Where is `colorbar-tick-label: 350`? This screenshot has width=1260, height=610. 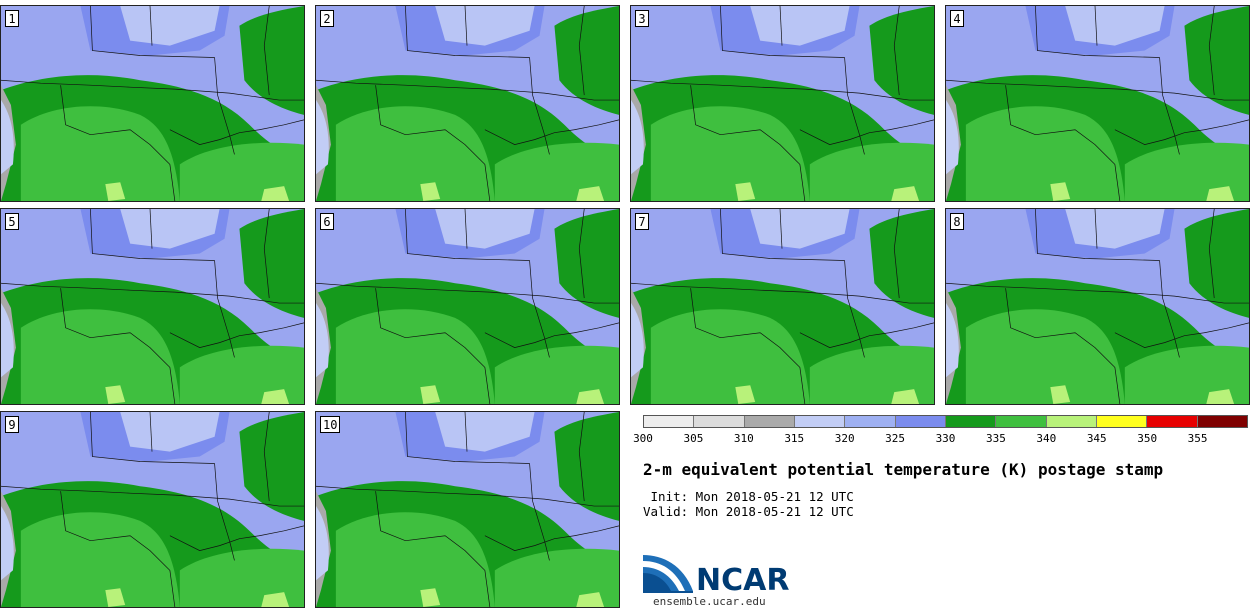 colorbar-tick-label: 350 is located at coordinates (1147, 438).